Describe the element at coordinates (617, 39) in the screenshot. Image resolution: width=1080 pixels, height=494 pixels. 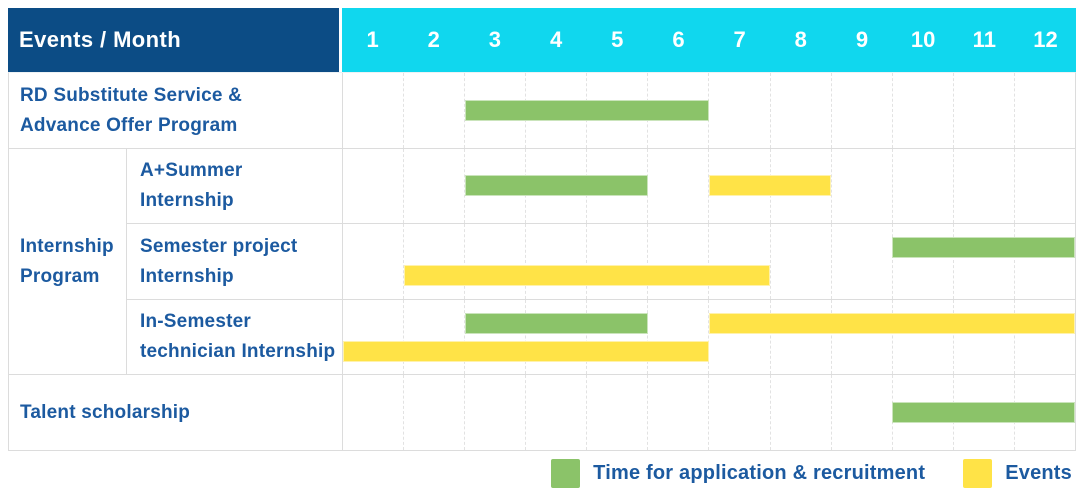
I see `month-label: 5` at that location.